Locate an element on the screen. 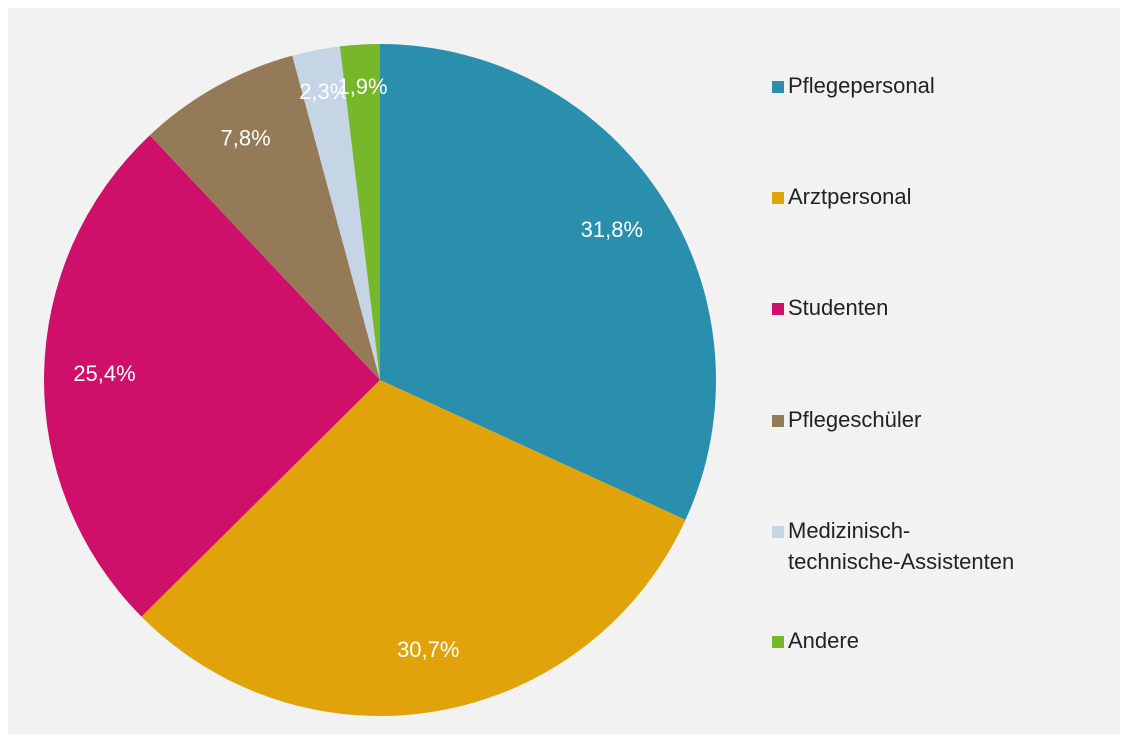  data-label: 7,8% is located at coordinates (246, 137).